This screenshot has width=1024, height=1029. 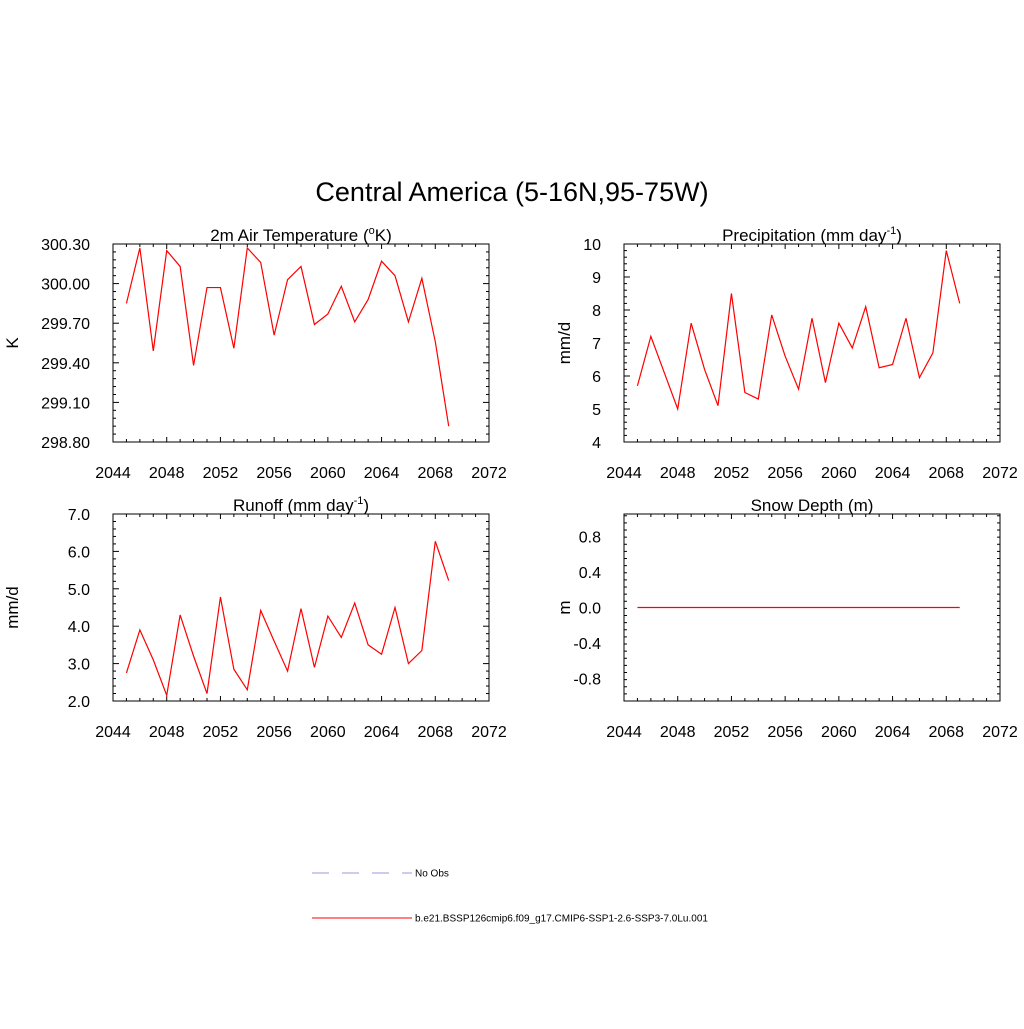 What do you see at coordinates (590, 609) in the screenshot?
I see `y-tick-label: 0.0` at bounding box center [590, 609].